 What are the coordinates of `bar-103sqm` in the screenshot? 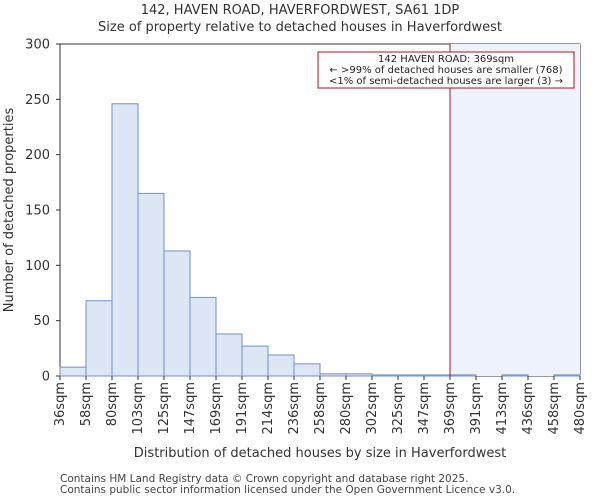 It's located at (151, 284).